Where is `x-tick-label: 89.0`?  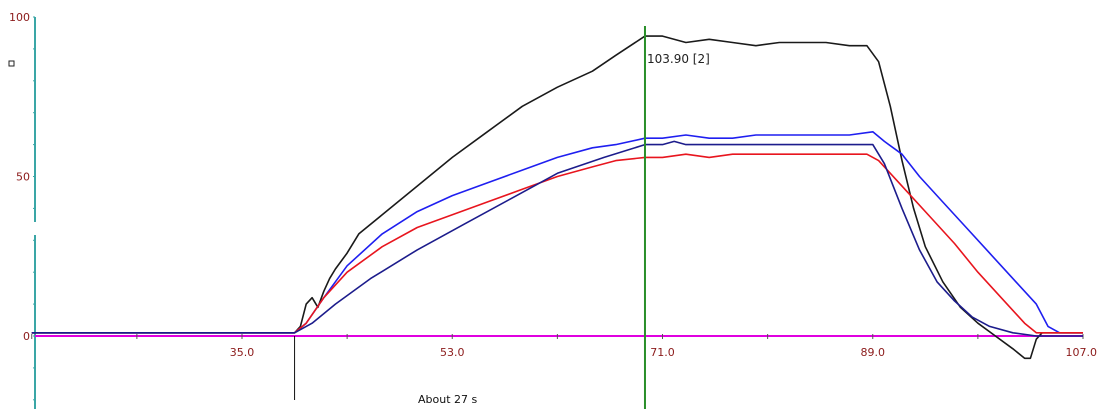
x-tick-label: 89.0 is located at coordinates (873, 352).